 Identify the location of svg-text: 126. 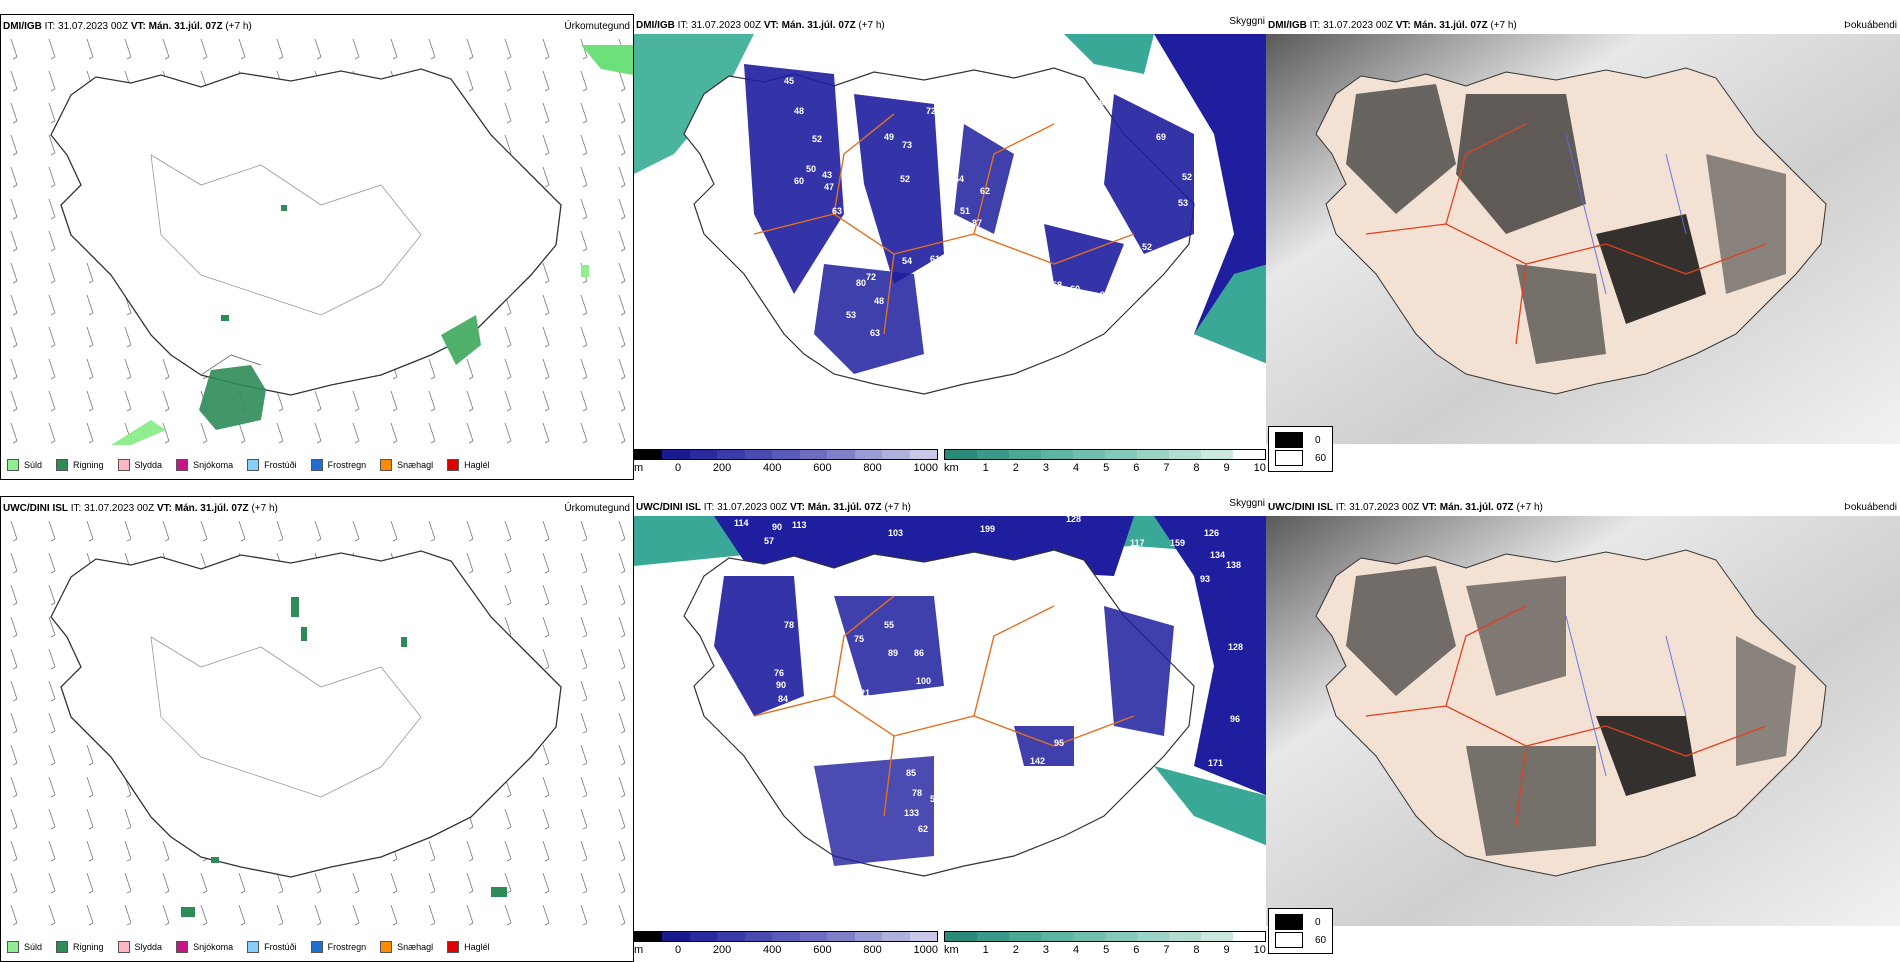
(1211, 533).